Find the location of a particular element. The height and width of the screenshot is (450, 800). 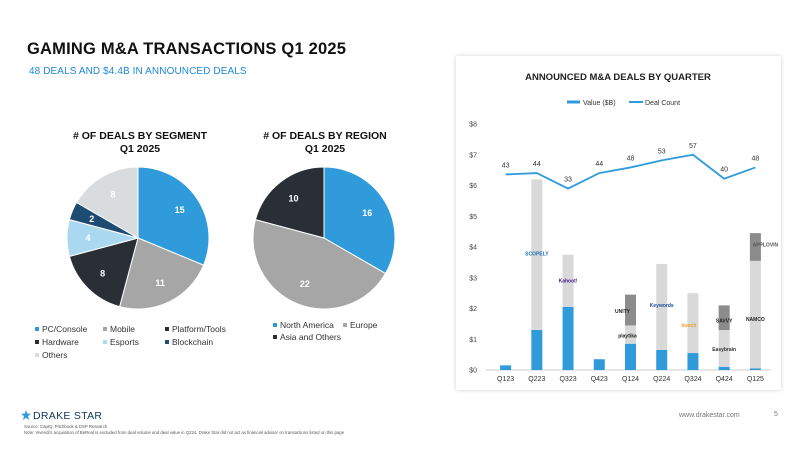

pie-slice-platform-tools is located at coordinates (103, 272).